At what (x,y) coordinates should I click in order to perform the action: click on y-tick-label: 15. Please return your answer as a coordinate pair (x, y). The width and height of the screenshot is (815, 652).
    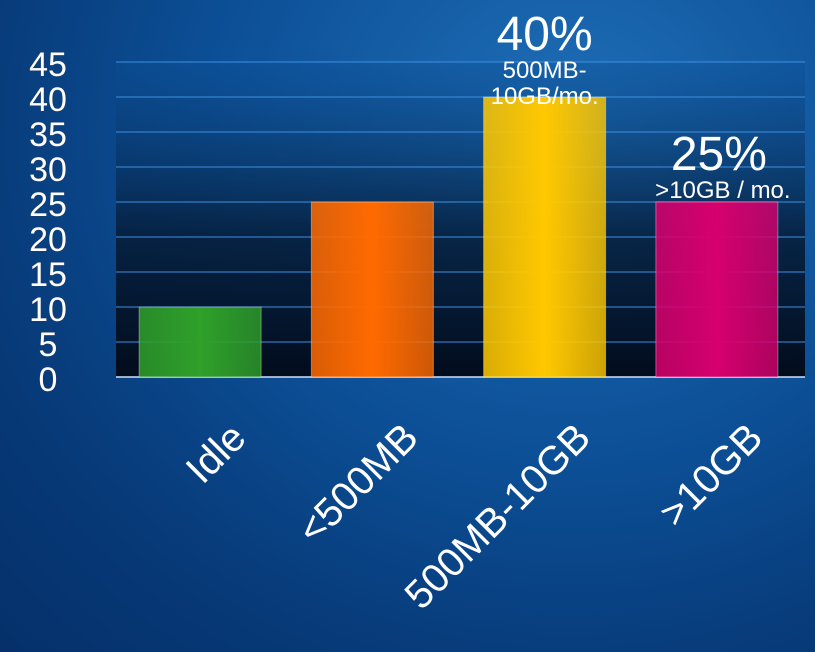
    Looking at the image, I should click on (48, 275).